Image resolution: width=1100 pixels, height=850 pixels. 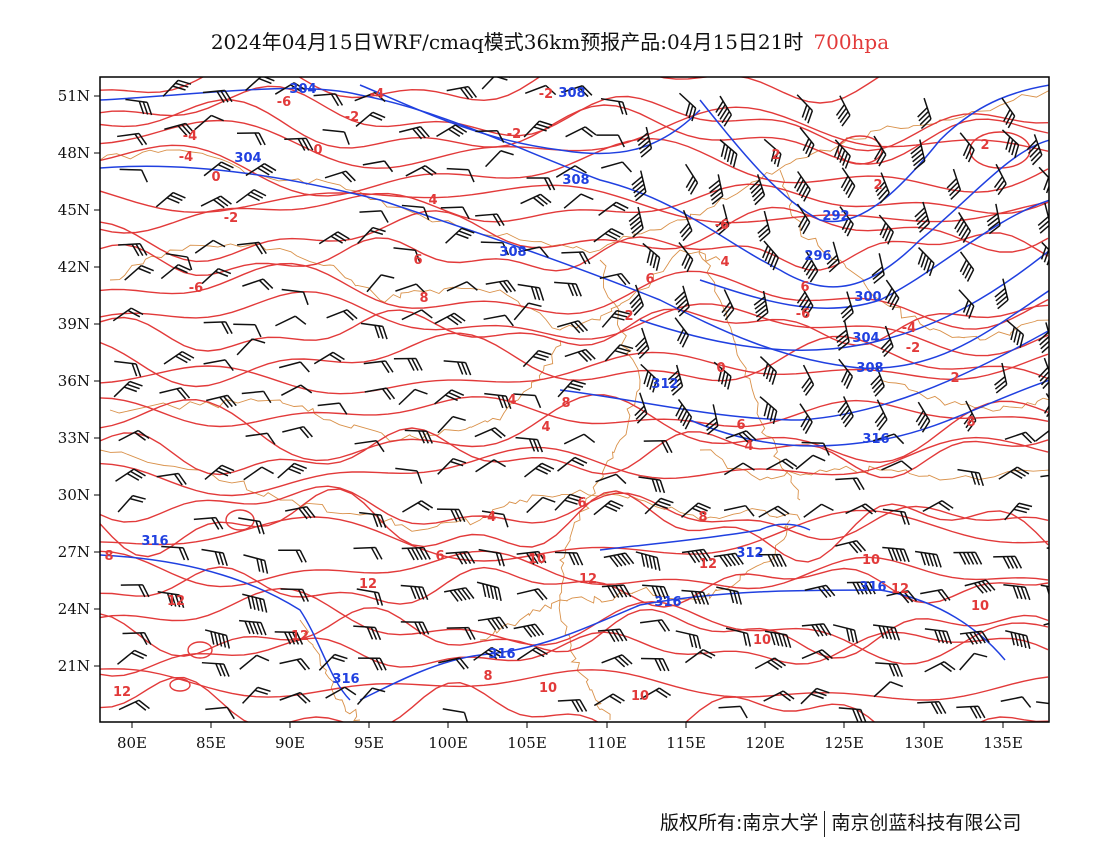 I want to click on lat-label: 42N, so click(x=74, y=267).